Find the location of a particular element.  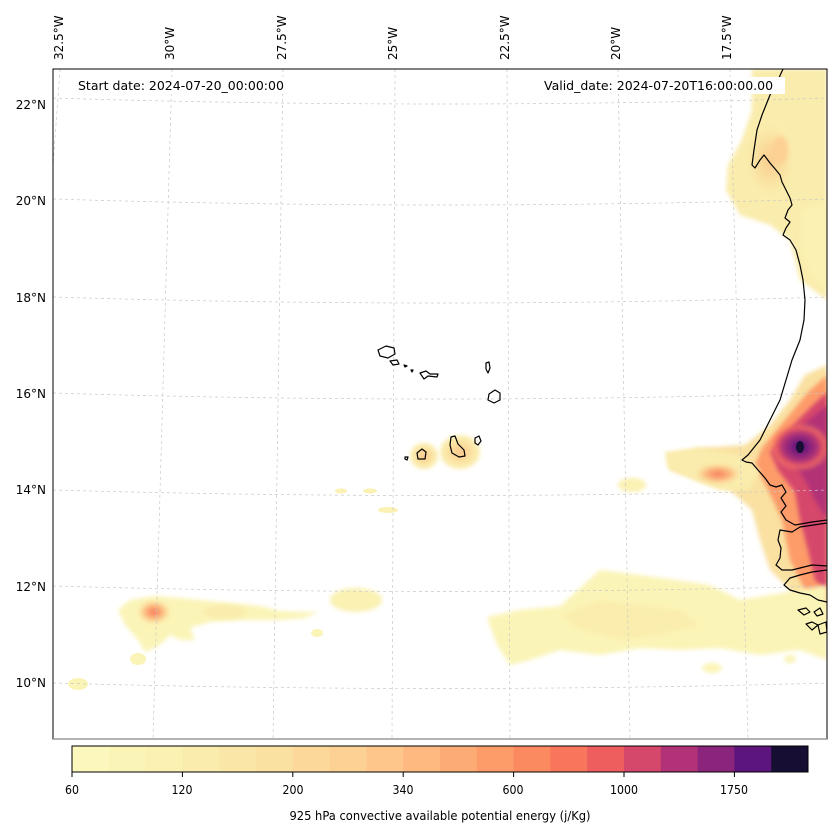

colorbar-tick-label: 120 is located at coordinates (182, 789).